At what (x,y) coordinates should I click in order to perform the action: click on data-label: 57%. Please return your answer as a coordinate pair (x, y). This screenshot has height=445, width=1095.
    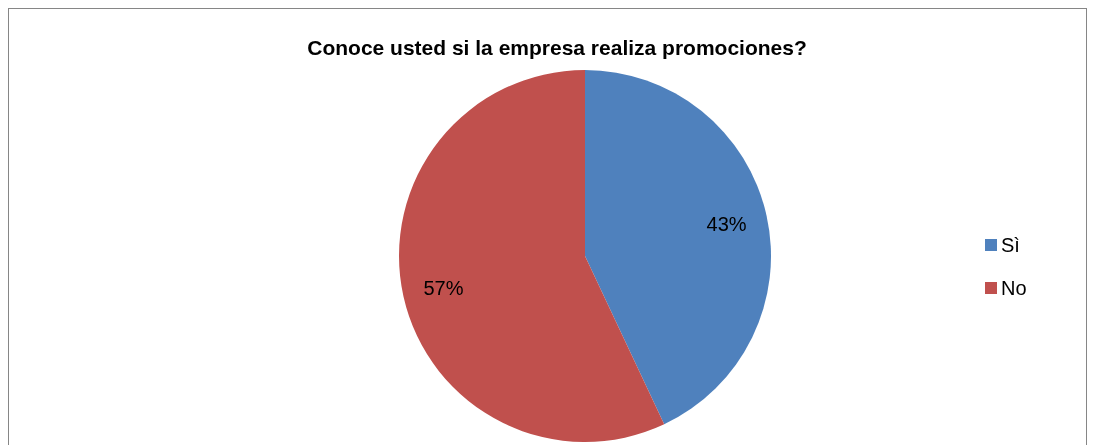
    Looking at the image, I should click on (443, 287).